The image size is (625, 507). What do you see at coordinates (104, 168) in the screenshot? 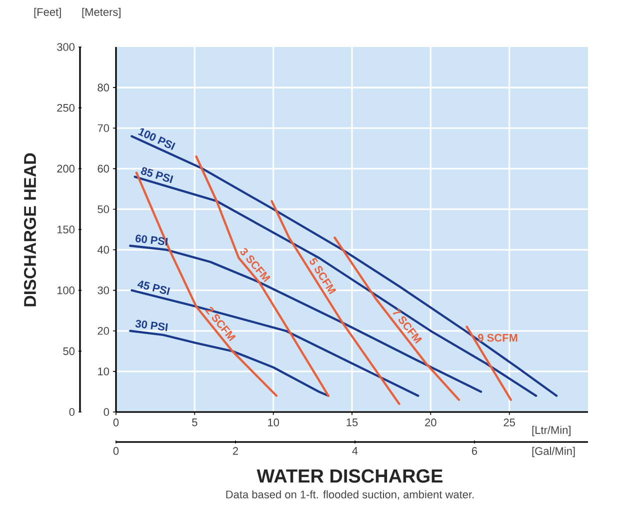
I see `y2-tick-label: 60` at bounding box center [104, 168].